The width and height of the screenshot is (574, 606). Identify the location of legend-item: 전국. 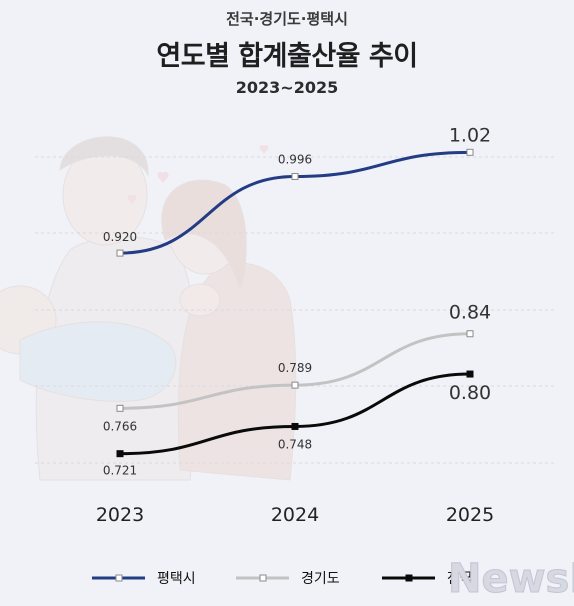
(427, 579).